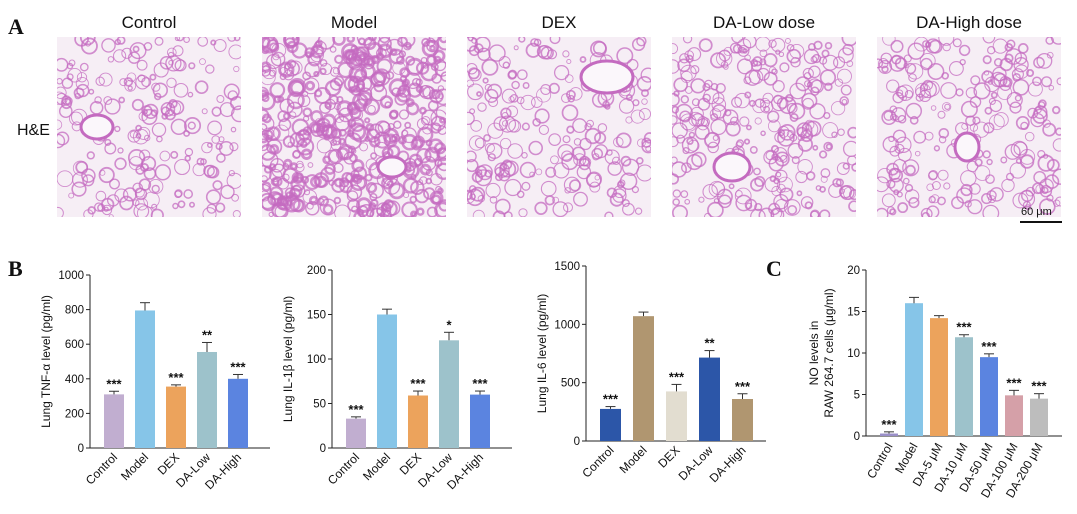 This screenshot has width=1077, height=514. I want to click on histology-title-dex: DEX, so click(559, 22).